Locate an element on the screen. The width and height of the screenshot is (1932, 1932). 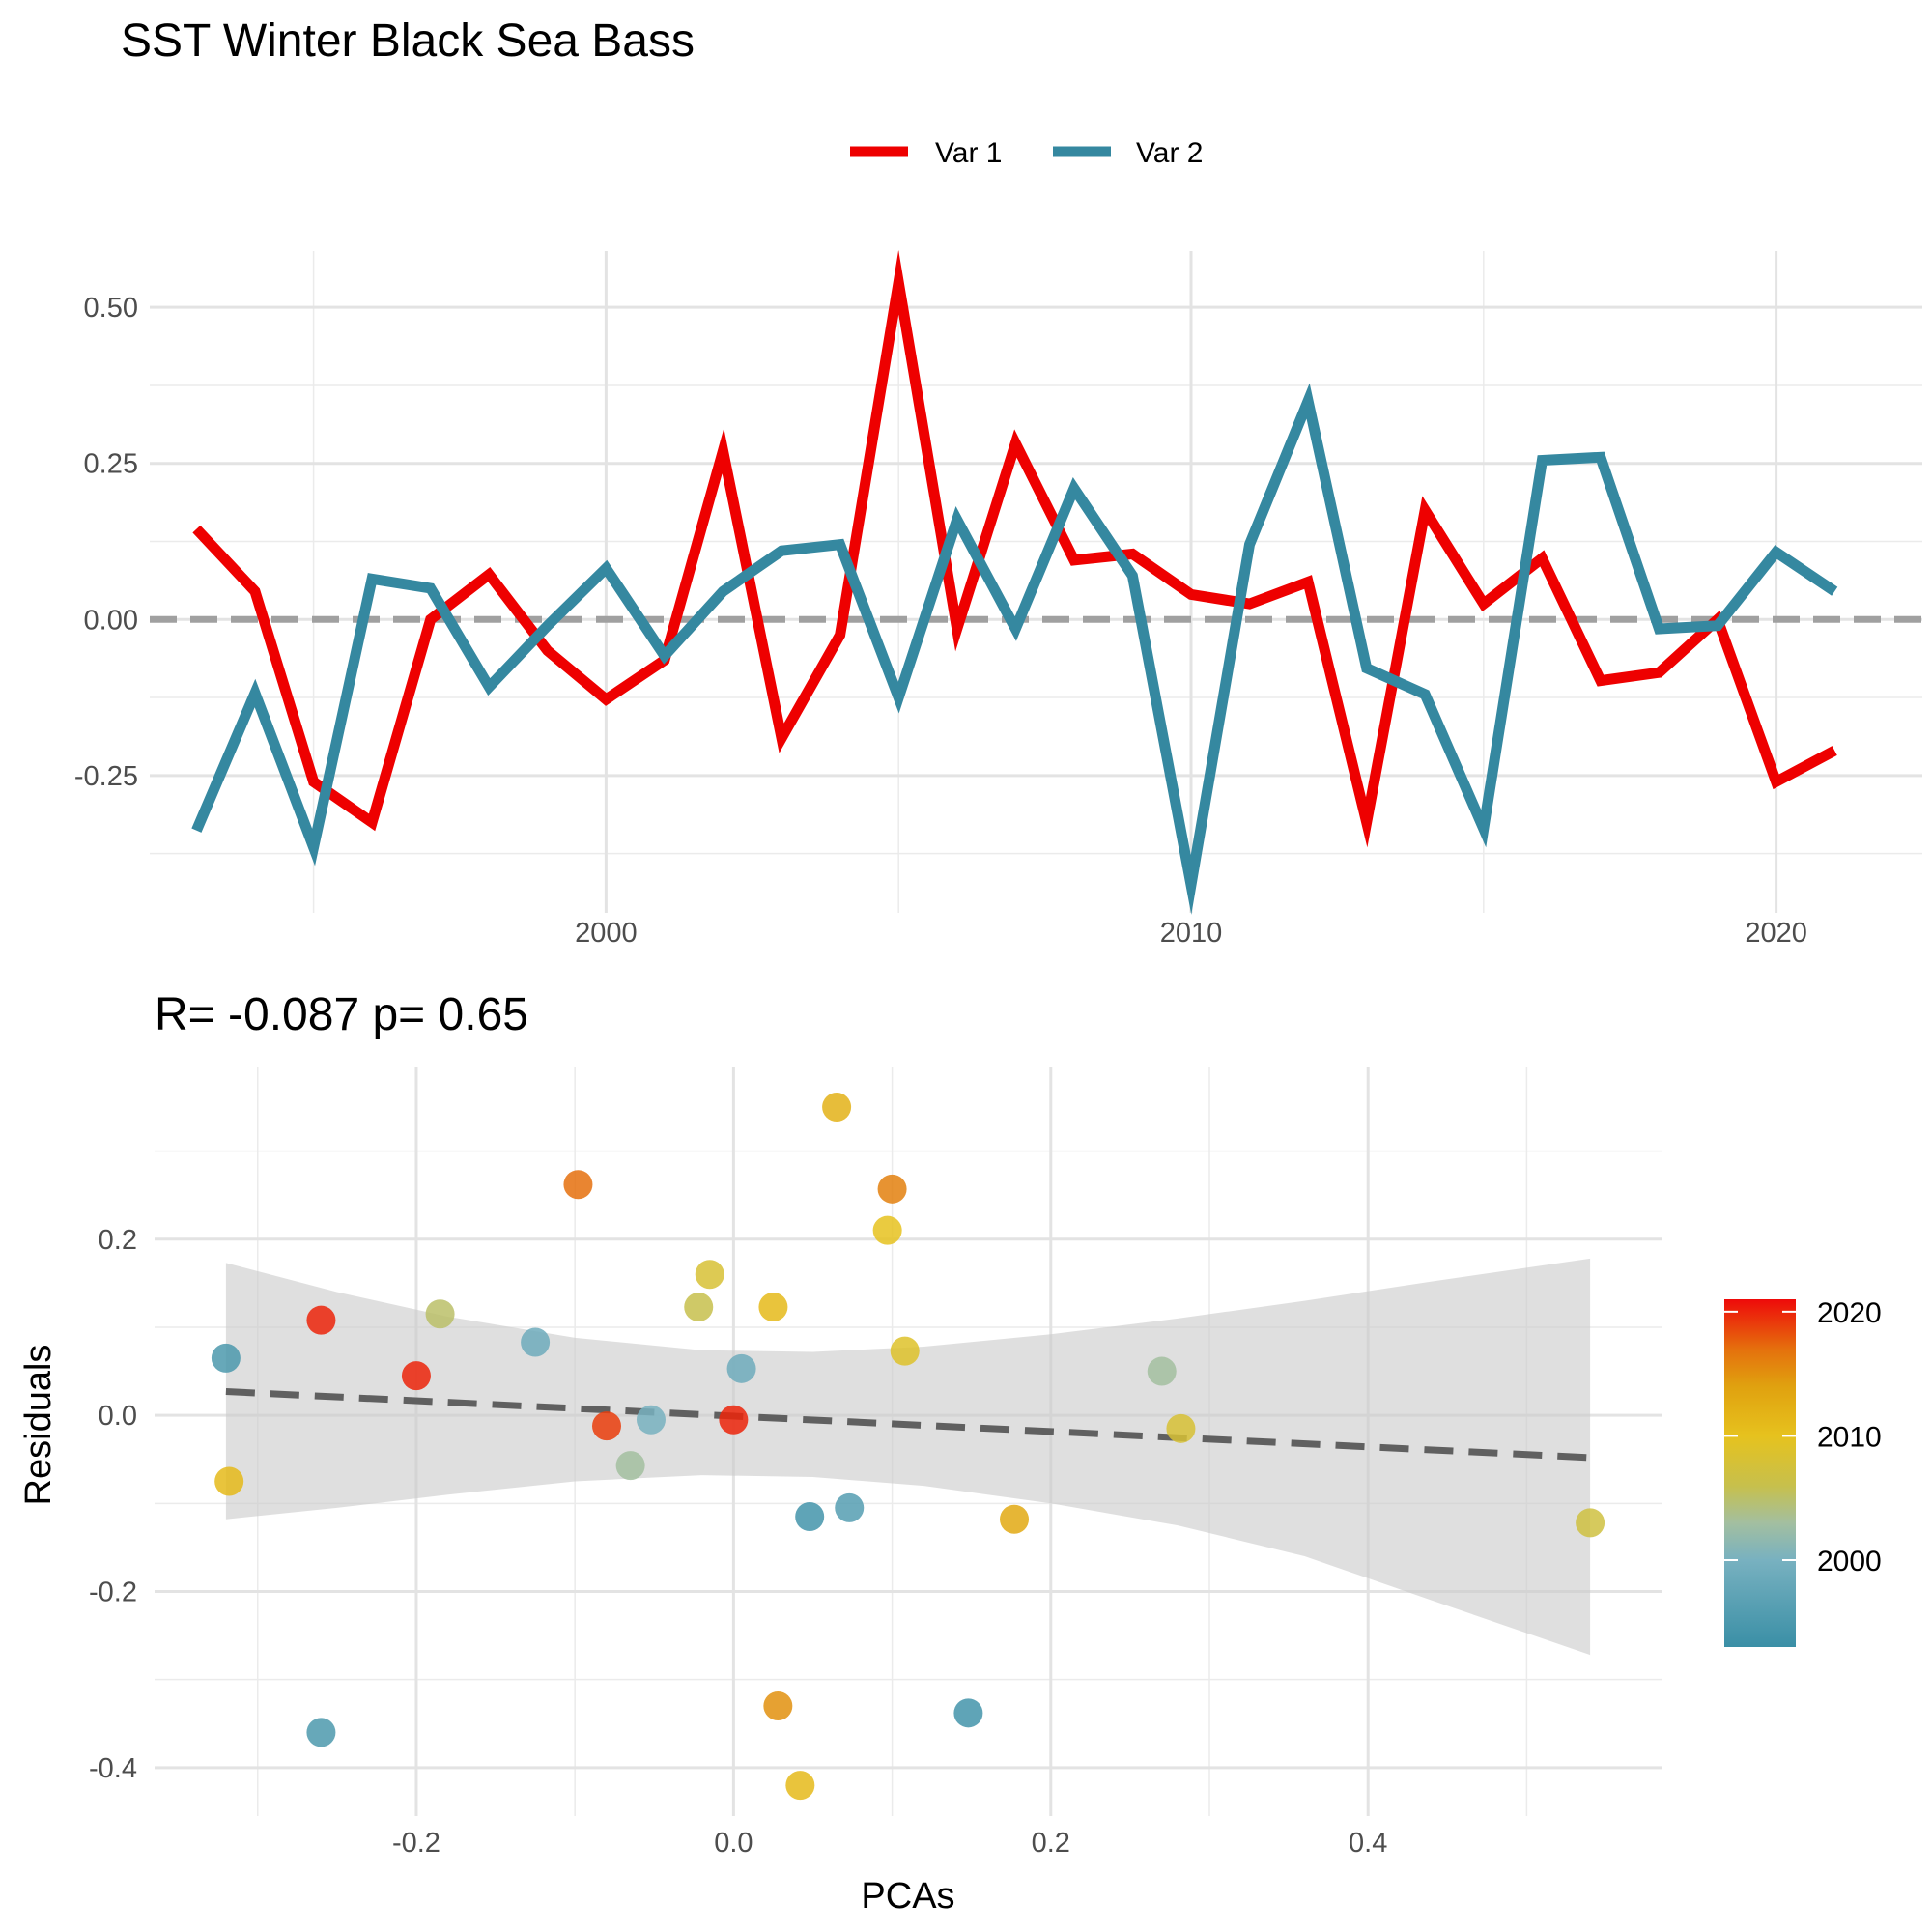
x-tick-label: 0.2 is located at coordinates (1051, 1843).